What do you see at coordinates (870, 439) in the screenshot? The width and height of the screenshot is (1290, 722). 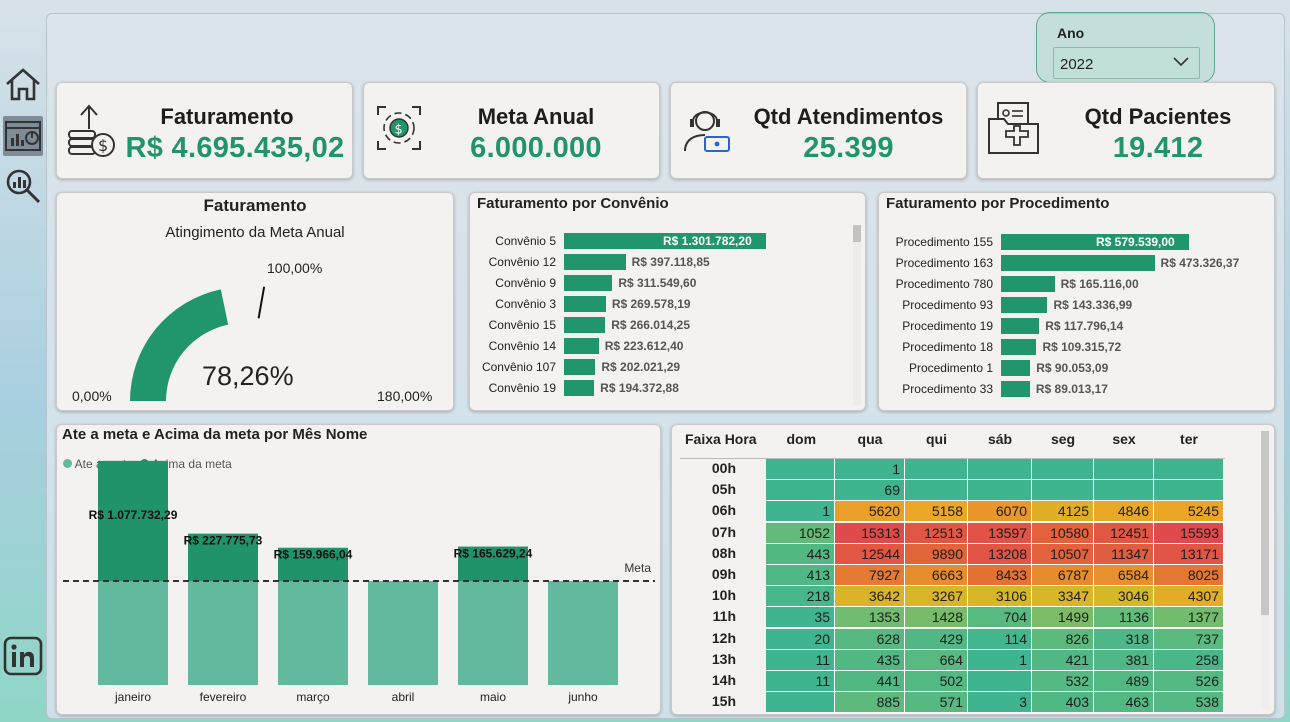 I see `column-header: qua` at bounding box center [870, 439].